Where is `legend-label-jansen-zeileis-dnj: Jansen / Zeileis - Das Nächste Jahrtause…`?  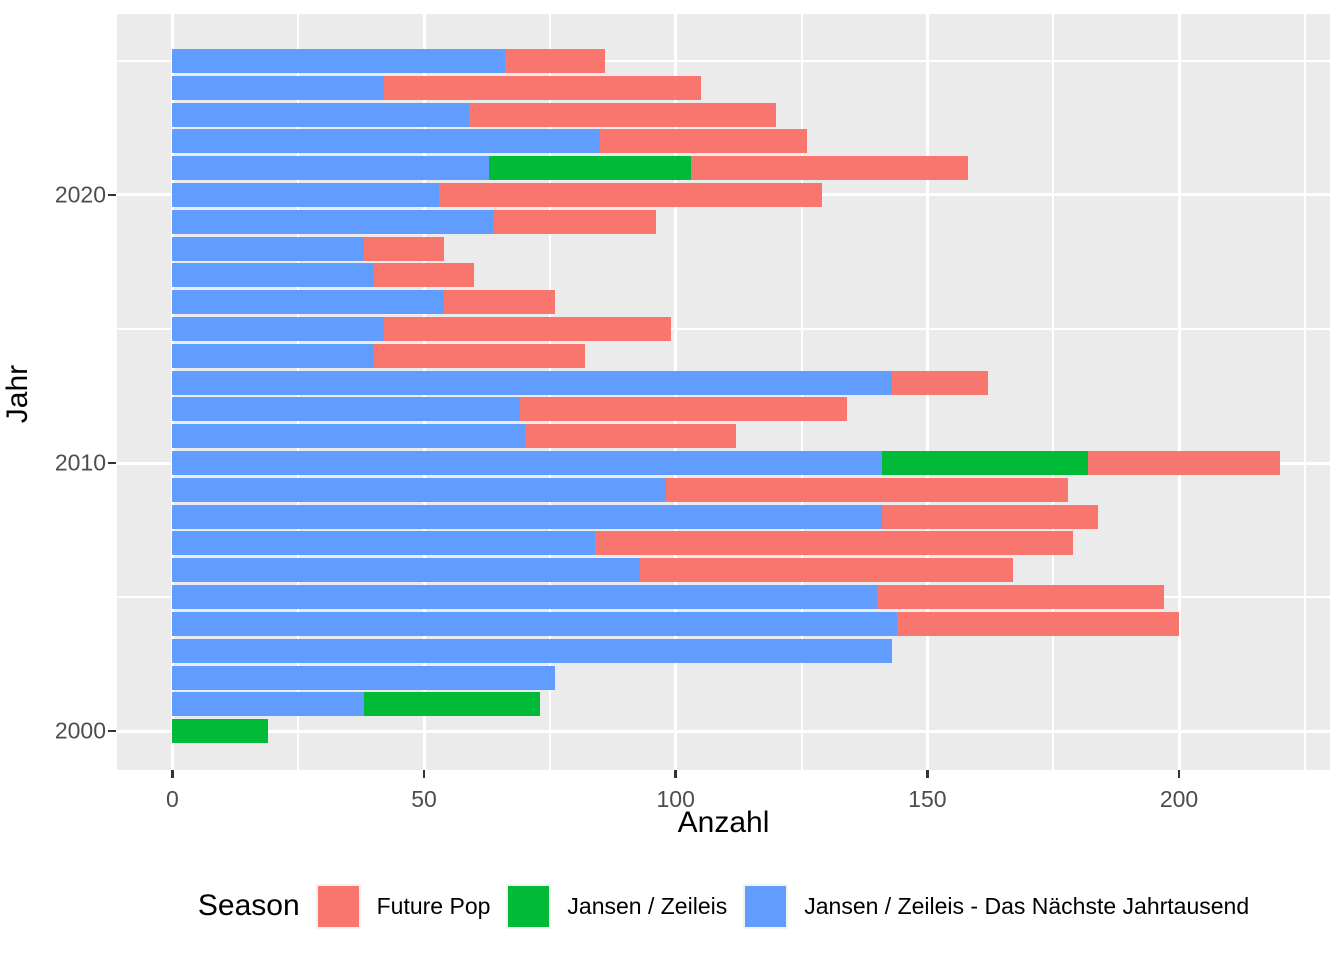 legend-label-jansen-zeileis-dnj: Jansen / Zeileis - Das Nächste Jahrtause… is located at coordinates (1027, 905).